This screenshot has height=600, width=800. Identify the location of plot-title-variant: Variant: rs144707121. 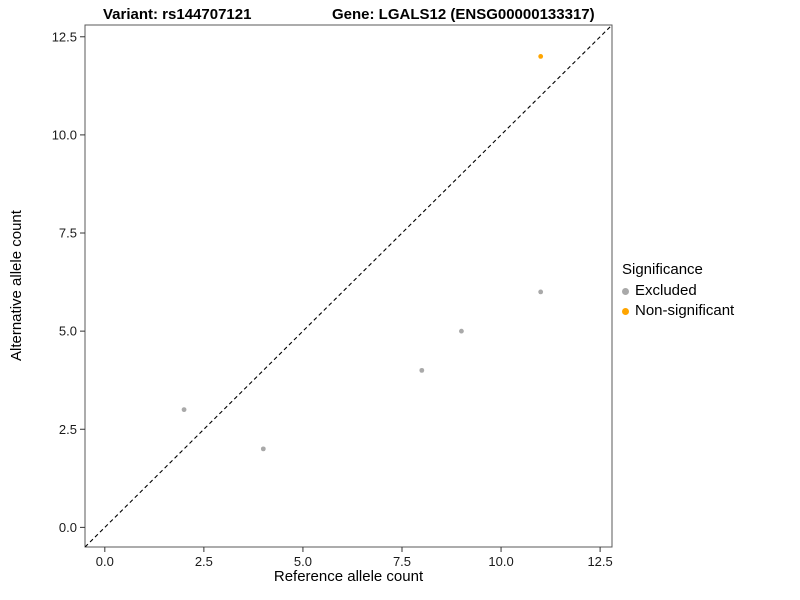
(177, 14).